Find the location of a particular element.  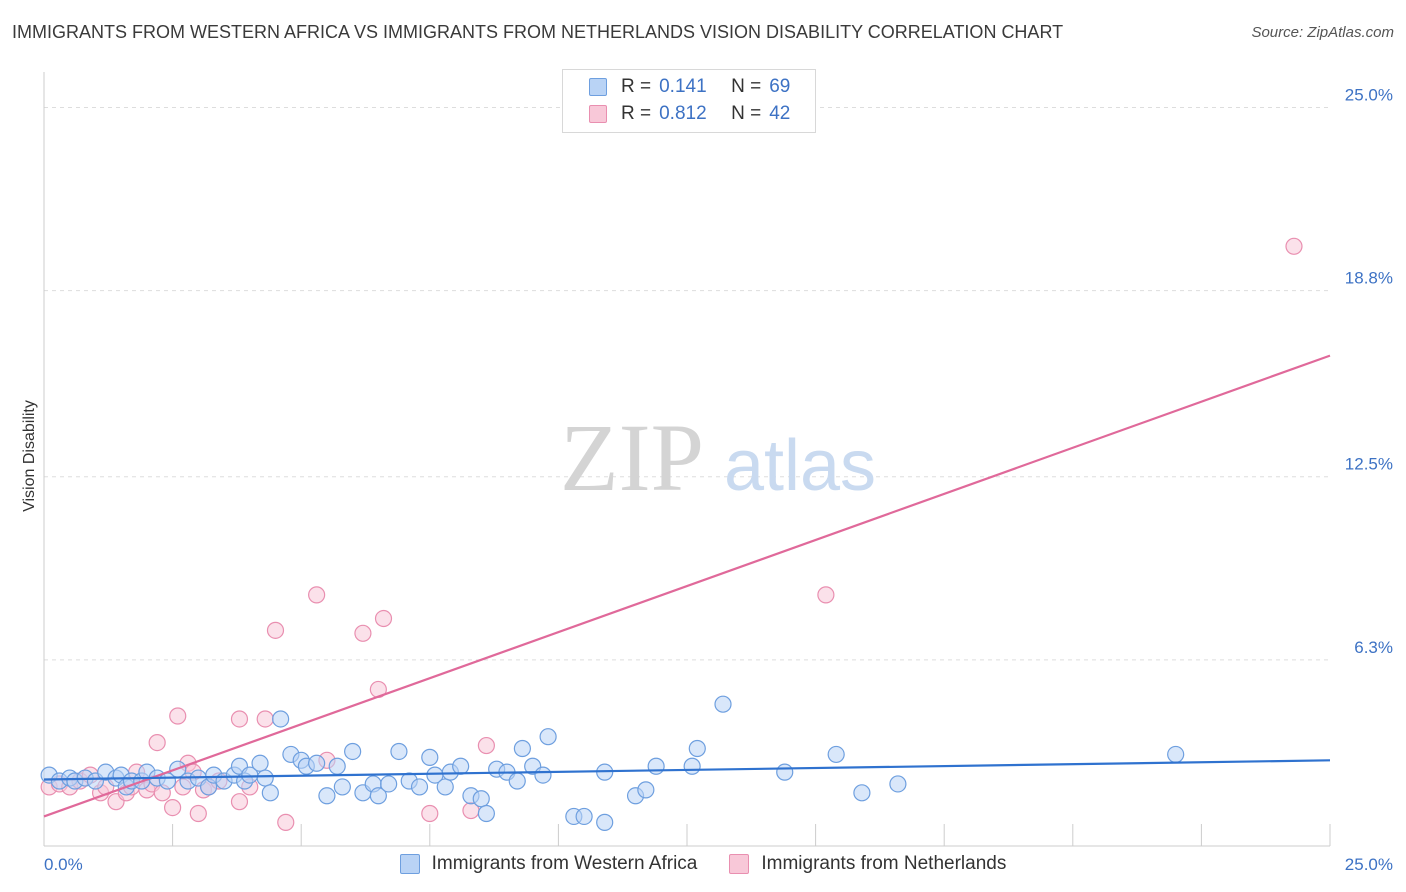

legend-item-netherlands: Immigrants from Netherlands is located at coordinates (867, 864).